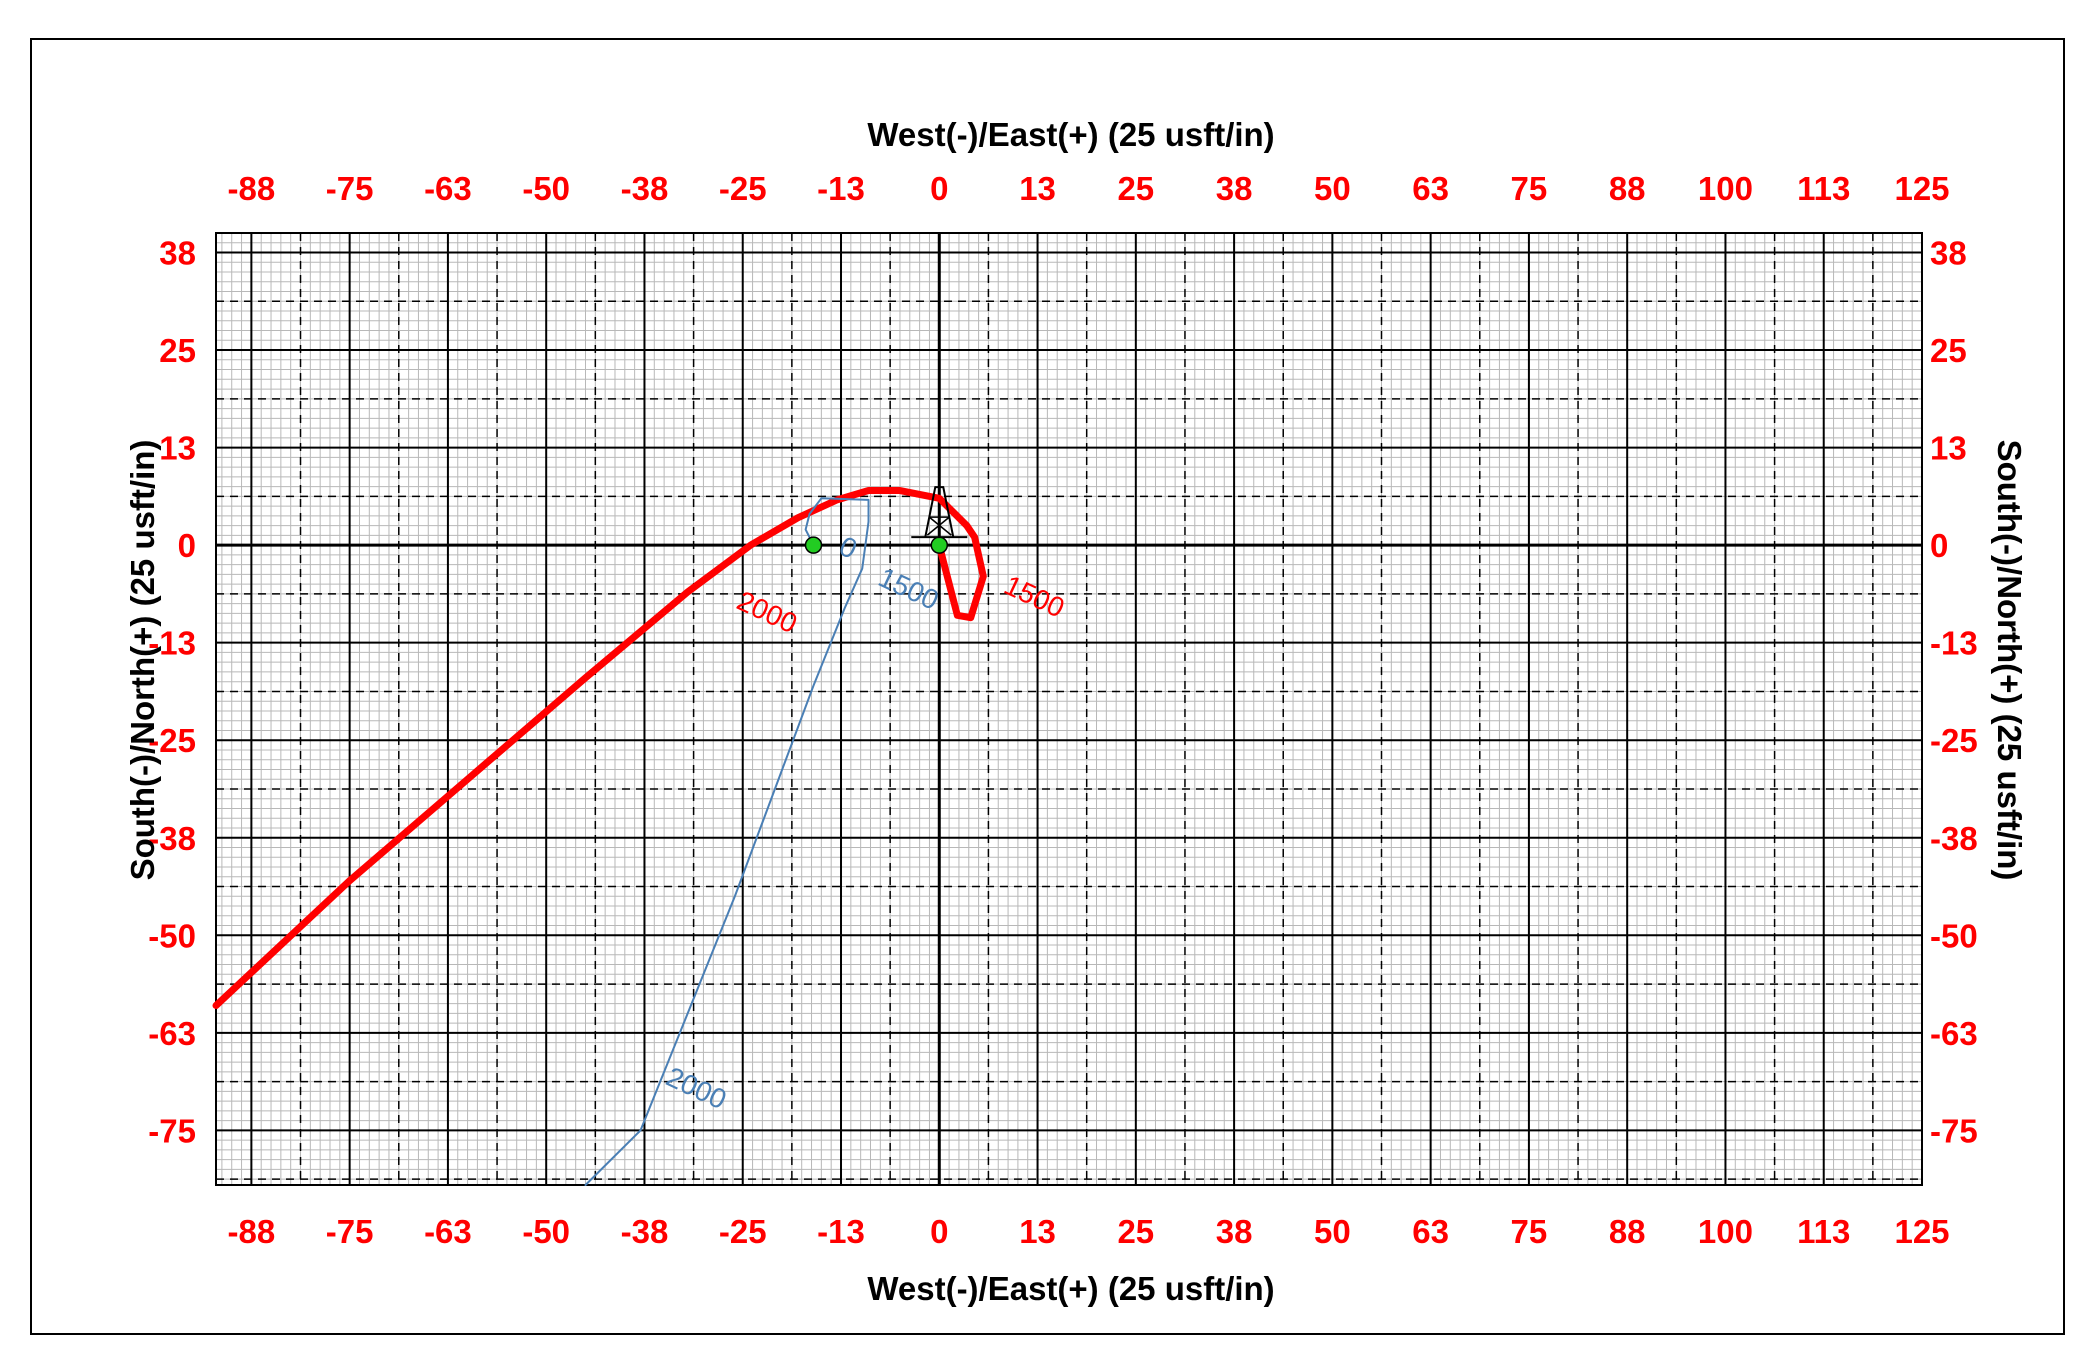 Image resolution: width=2097 pixels, height=1370 pixels. What do you see at coordinates (177, 253) in the screenshot?
I see `y-tick-label-left: 38` at bounding box center [177, 253].